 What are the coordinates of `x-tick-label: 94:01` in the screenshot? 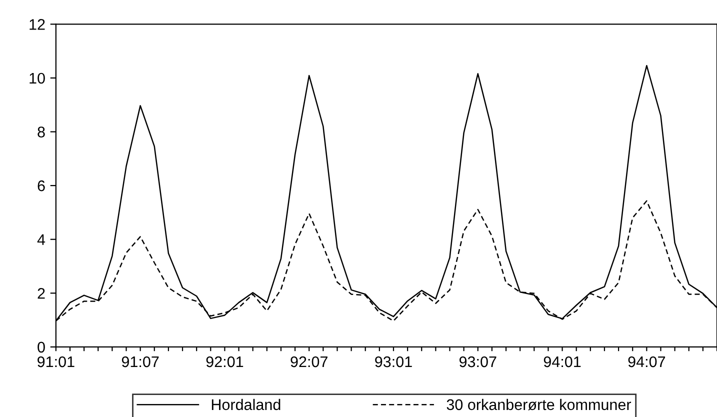 It's located at (562, 362).